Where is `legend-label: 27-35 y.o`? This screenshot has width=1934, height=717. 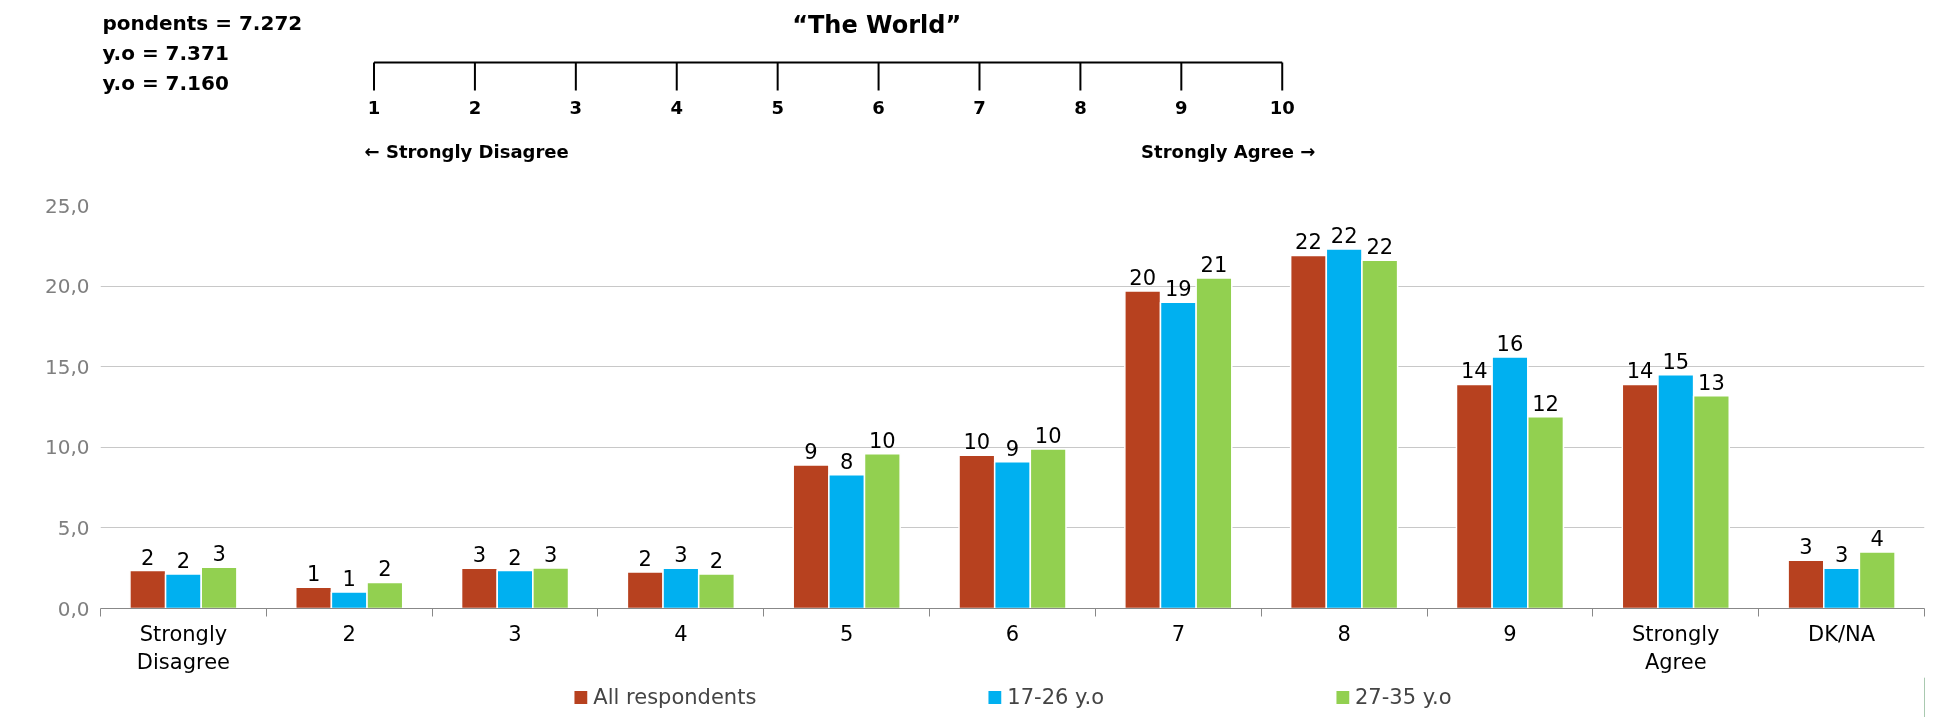 legend-label: 27-35 y.o is located at coordinates (1403, 697).